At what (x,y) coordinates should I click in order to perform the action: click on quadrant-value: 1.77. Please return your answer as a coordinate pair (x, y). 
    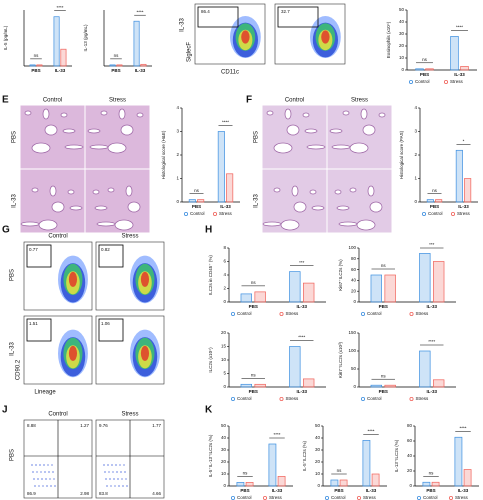
    Looking at the image, I should click on (156, 425).